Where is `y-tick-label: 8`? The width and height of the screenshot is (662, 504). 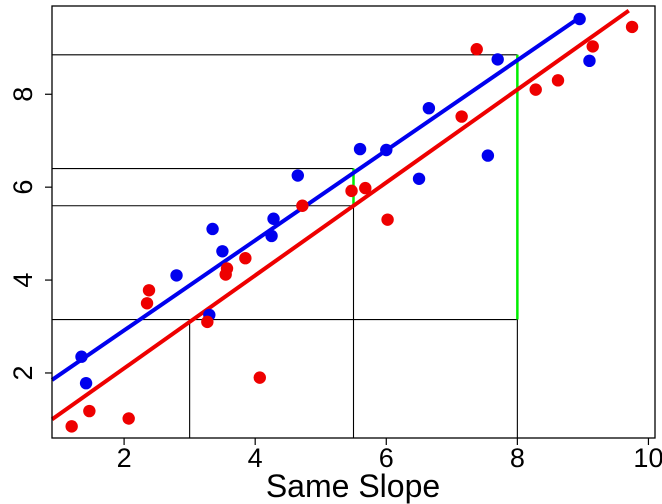 y-tick-label: 8 is located at coordinates (23, 94).